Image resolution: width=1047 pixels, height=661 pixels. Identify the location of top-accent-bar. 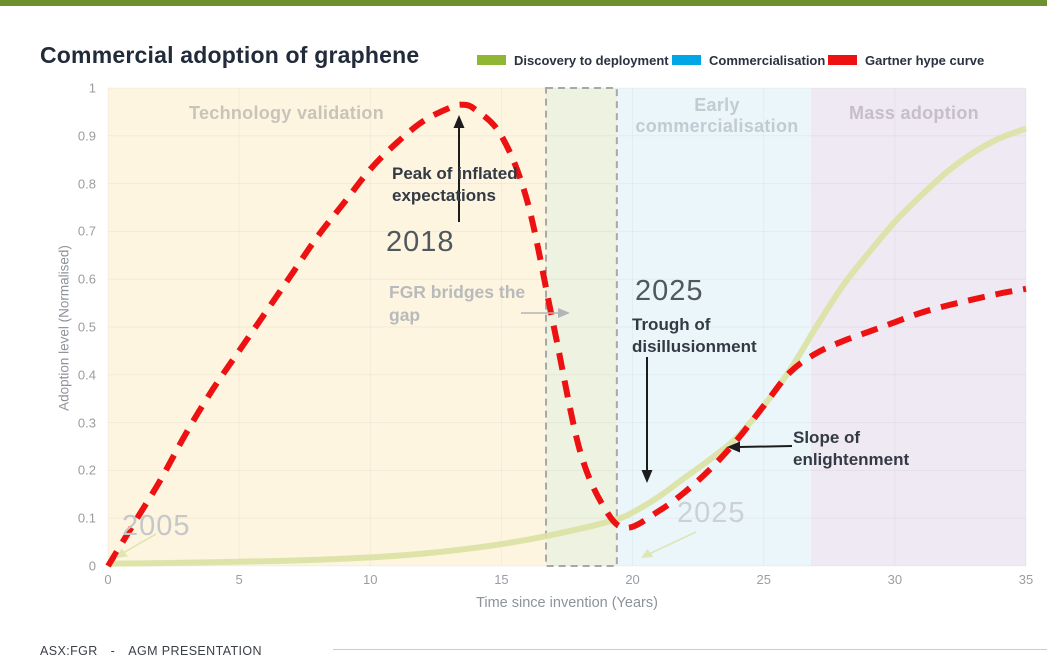
(523, 3).